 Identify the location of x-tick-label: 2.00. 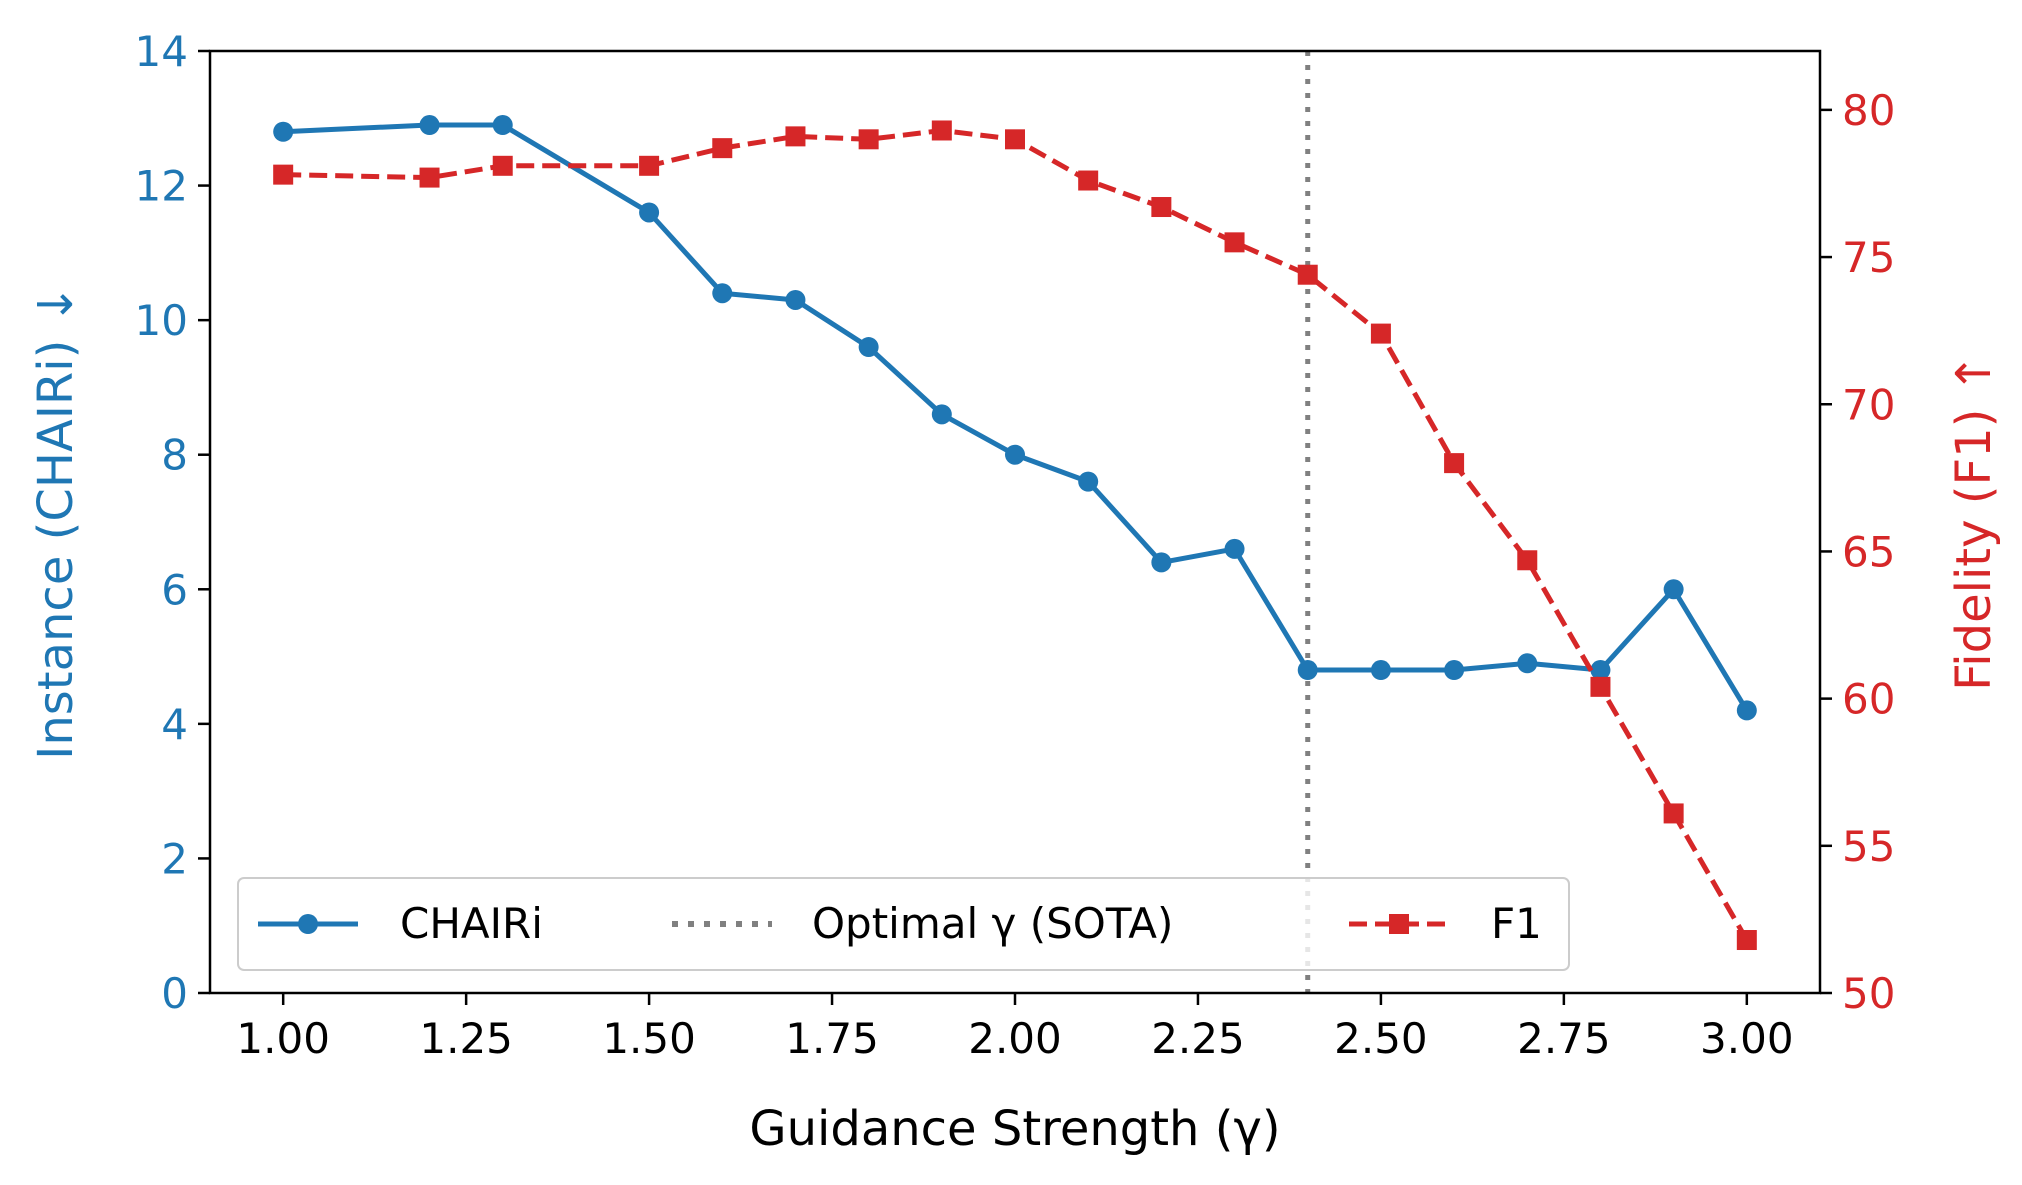
(1015, 1038).